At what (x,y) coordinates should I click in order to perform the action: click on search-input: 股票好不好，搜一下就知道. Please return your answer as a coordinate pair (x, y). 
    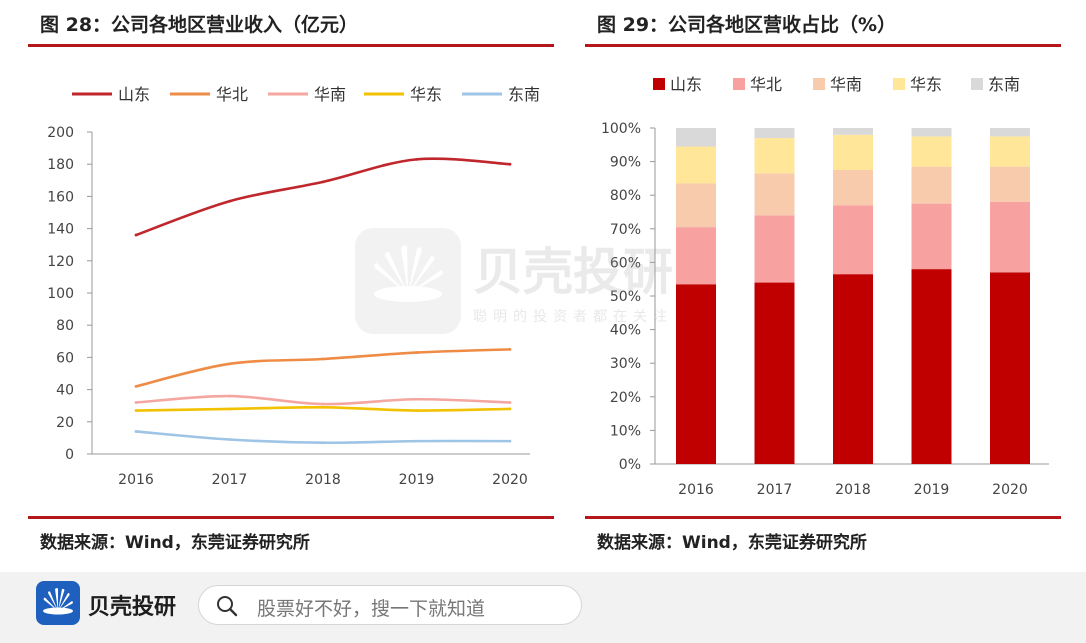
    Looking at the image, I should click on (390, 605).